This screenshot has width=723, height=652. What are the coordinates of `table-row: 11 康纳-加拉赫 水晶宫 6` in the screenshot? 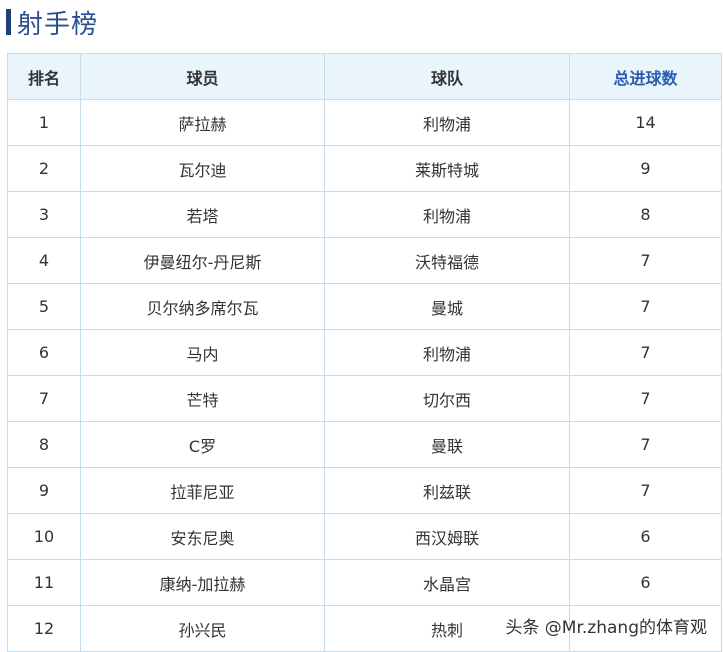 It's located at (364, 582).